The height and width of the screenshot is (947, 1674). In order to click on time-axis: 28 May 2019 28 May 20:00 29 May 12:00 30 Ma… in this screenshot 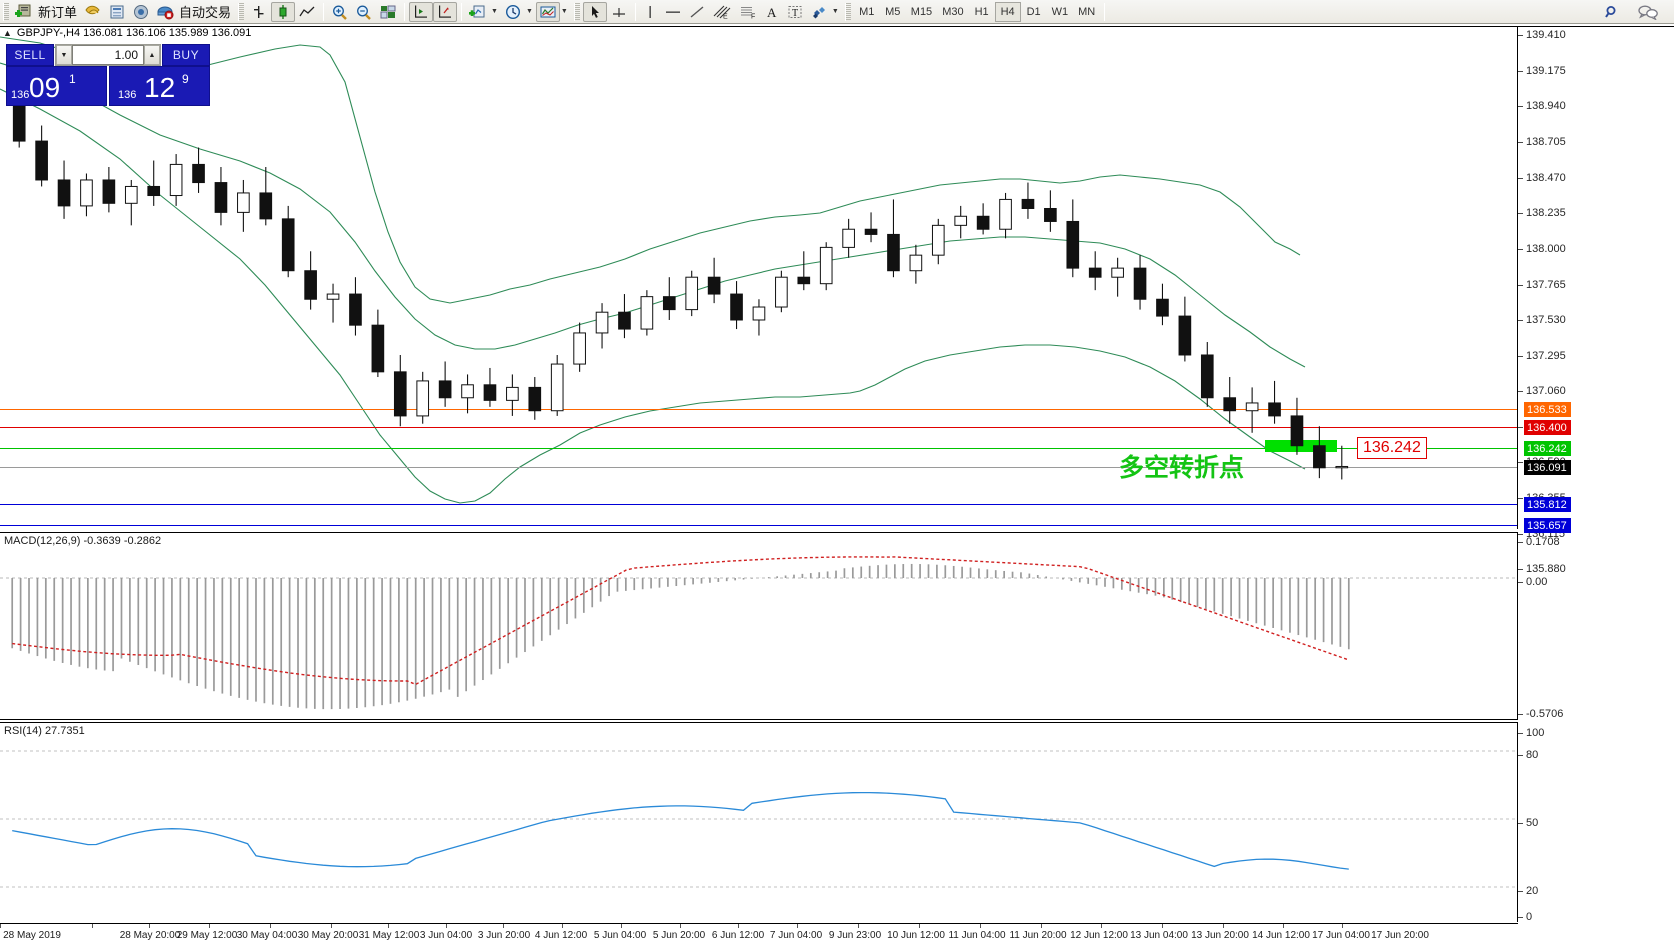, I will do `click(759, 935)`.